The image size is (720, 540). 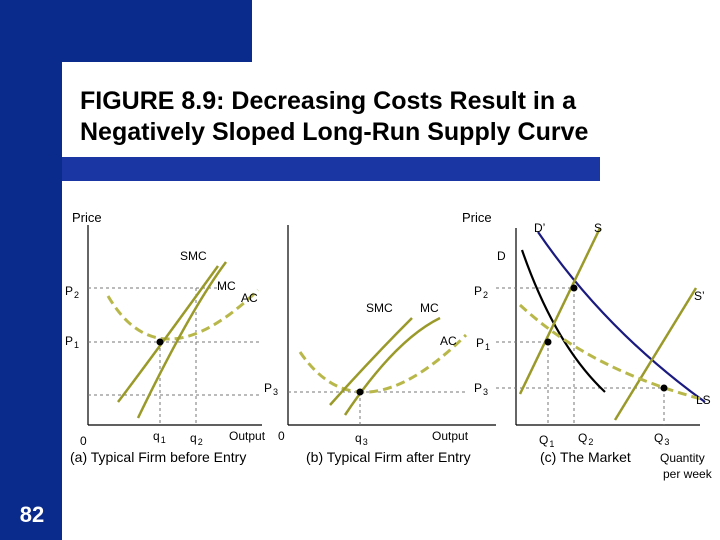 What do you see at coordinates (83, 441) in the screenshot?
I see `panel-a-origin: 0` at bounding box center [83, 441].